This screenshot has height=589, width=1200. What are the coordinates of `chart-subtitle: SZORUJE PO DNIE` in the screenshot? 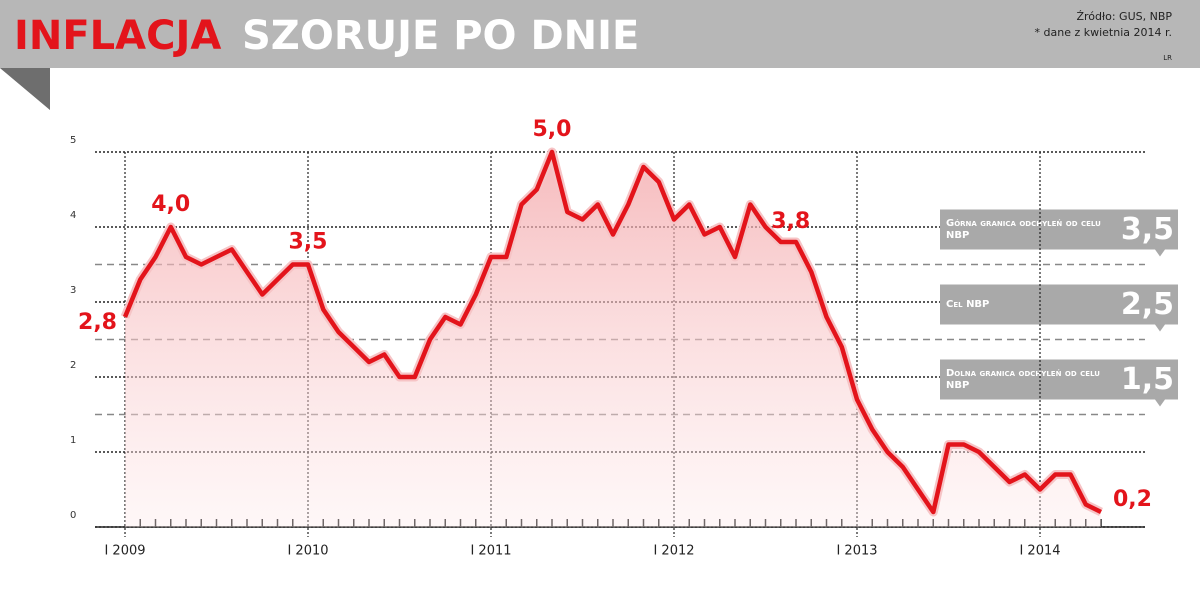 It's located at (440, 36).